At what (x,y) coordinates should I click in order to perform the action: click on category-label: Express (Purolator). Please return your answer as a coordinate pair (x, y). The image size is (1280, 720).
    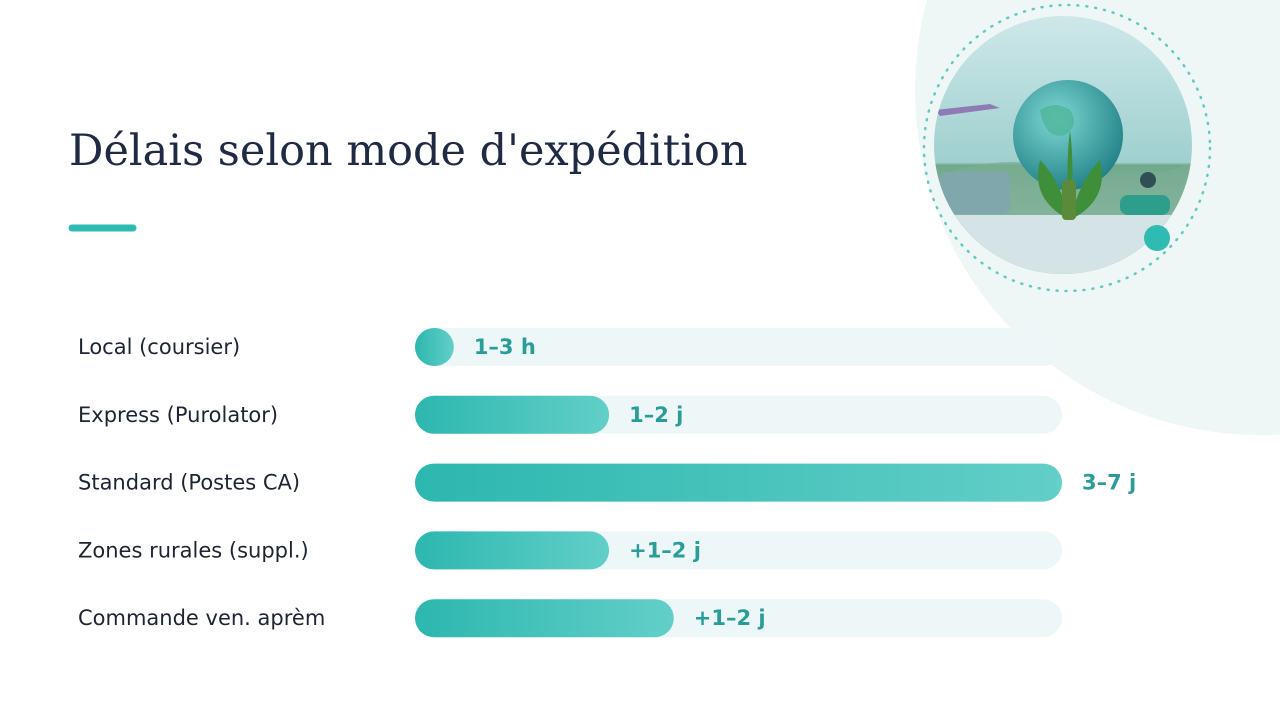
    Looking at the image, I should click on (178, 415).